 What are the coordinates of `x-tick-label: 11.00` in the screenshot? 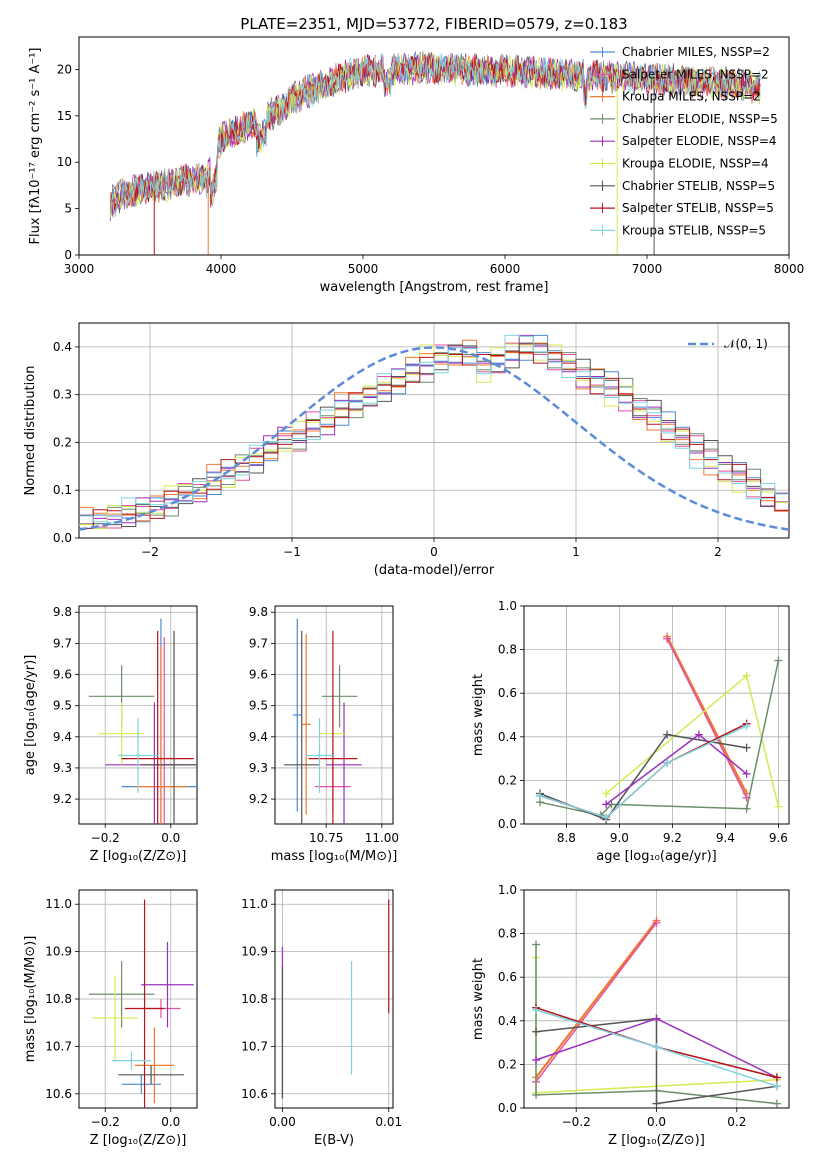 It's located at (382, 838).